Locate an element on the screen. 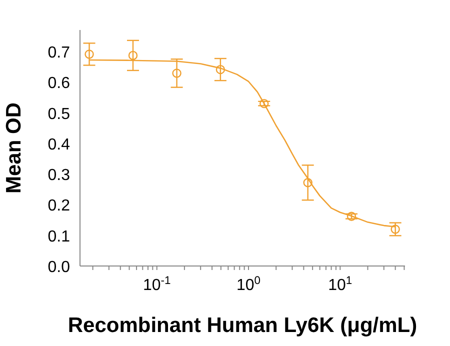  y-tick-label: 0.1 is located at coordinates (59, 237).